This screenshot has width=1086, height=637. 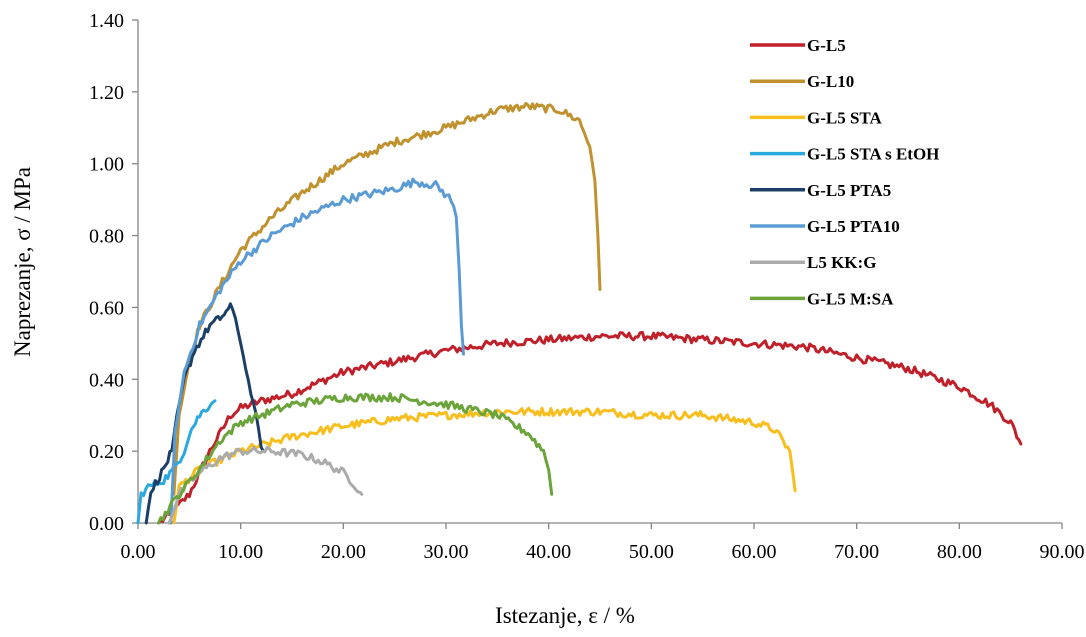 I want to click on x-tick-label: 60.00, so click(x=754, y=552).